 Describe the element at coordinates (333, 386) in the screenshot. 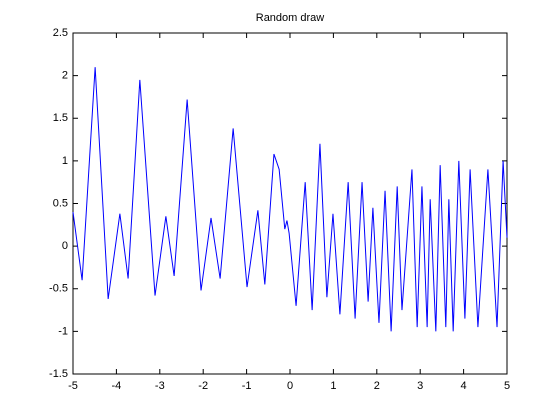

I see `x-tick-label: 1` at that location.